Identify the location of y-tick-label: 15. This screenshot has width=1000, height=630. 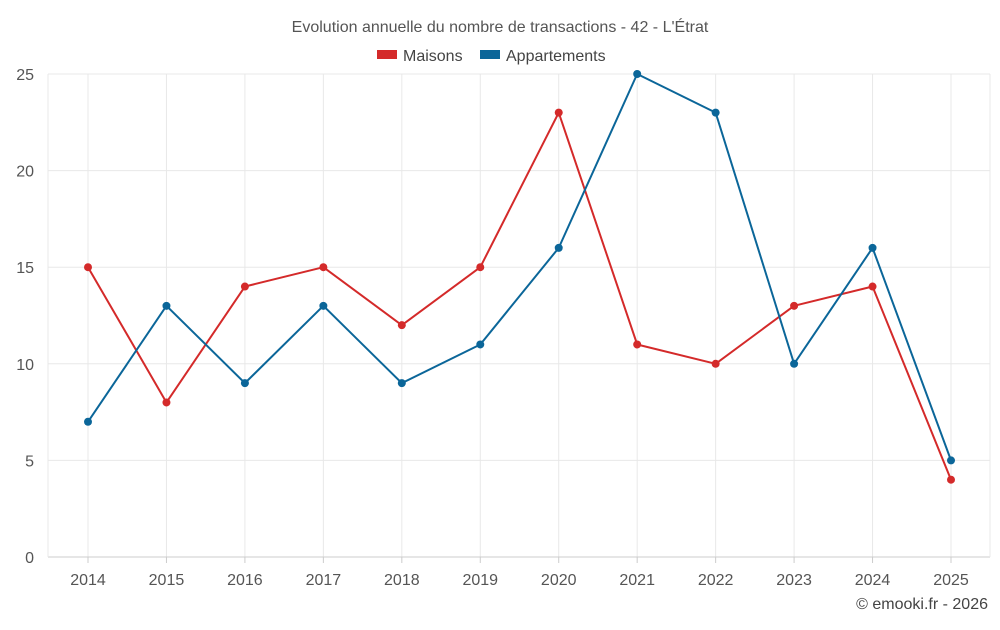
(25, 268).